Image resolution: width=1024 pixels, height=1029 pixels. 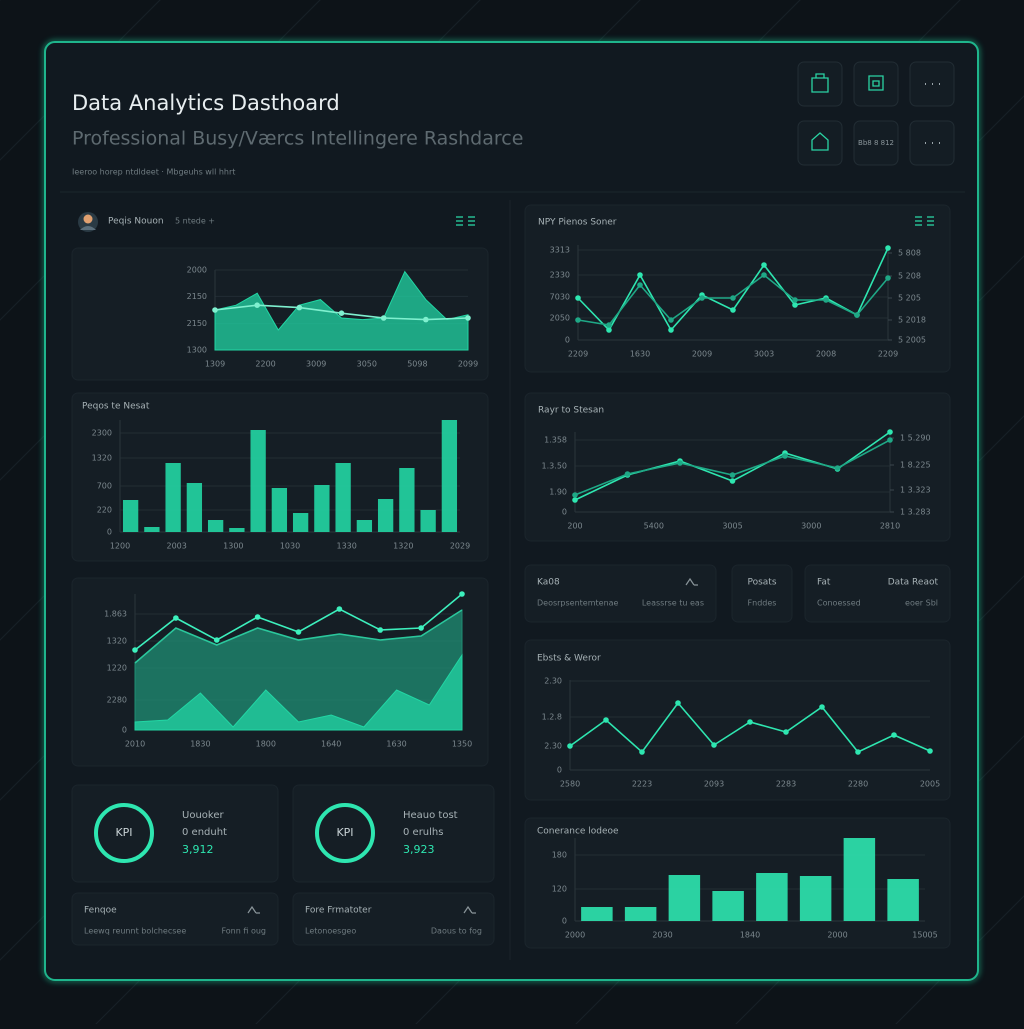 I want to click on kpi-ring, so click(x=124, y=833).